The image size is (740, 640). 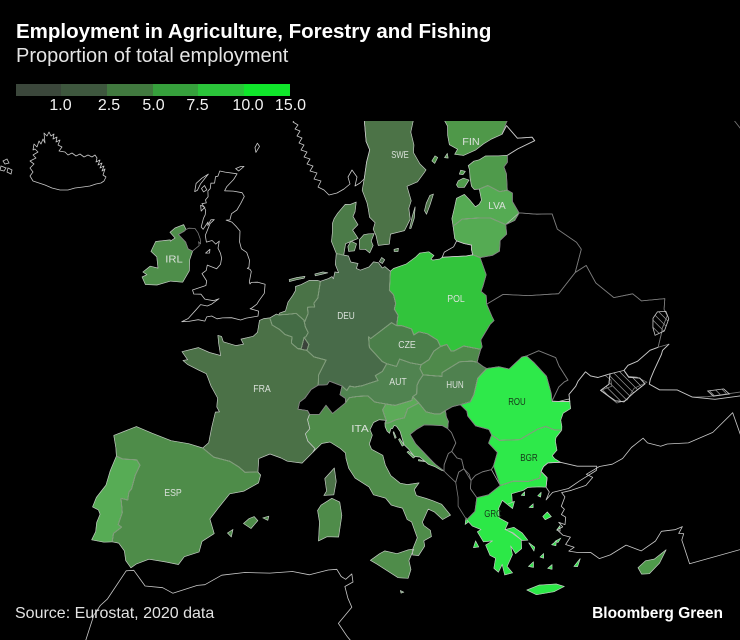 What do you see at coordinates (360, 429) in the screenshot?
I see `svg-text: ITA` at bounding box center [360, 429].